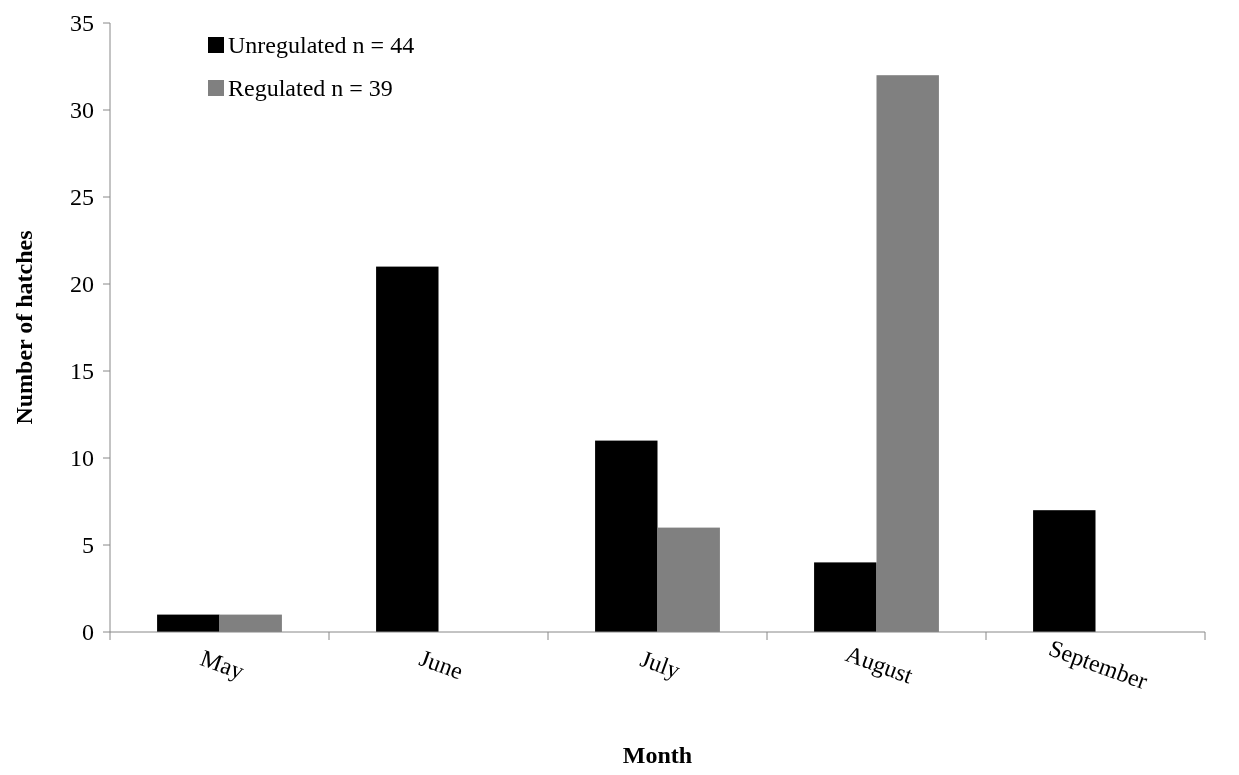 The height and width of the screenshot is (775, 1239). I want to click on y-tick-label: 5, so click(88, 545).